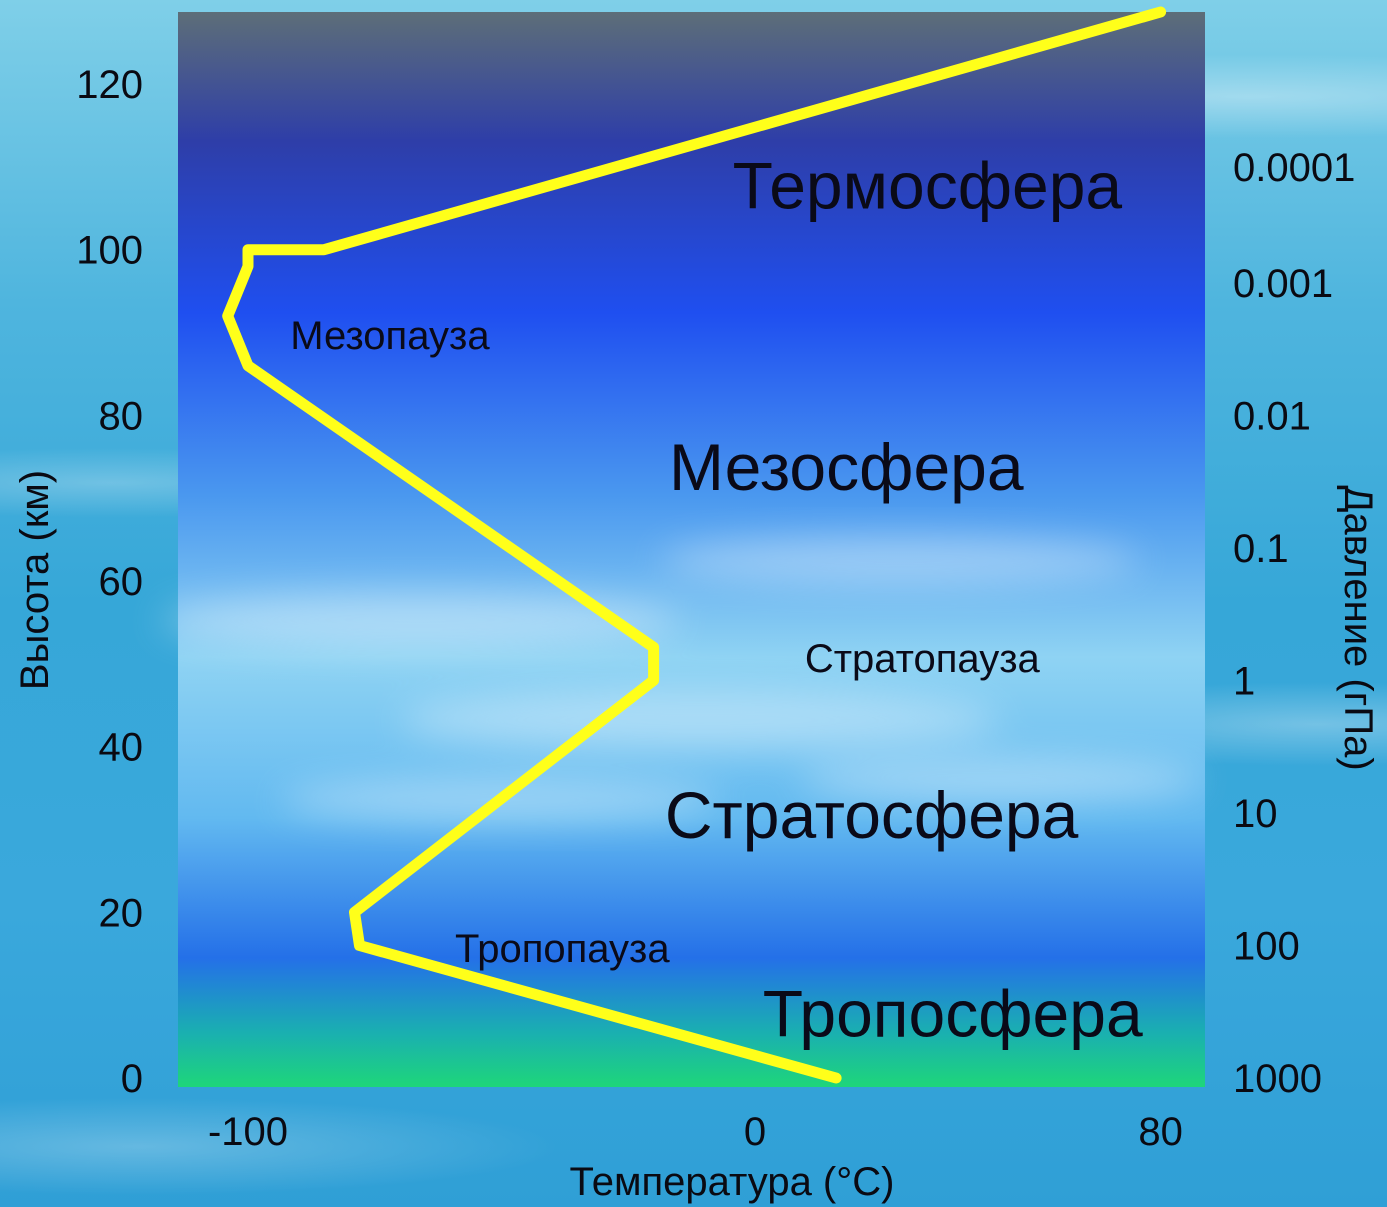 The width and height of the screenshot is (1387, 1207). Describe the element at coordinates (1358, 627) in the screenshot. I see `pressure-axis-title: Давление (гПа)` at that location.